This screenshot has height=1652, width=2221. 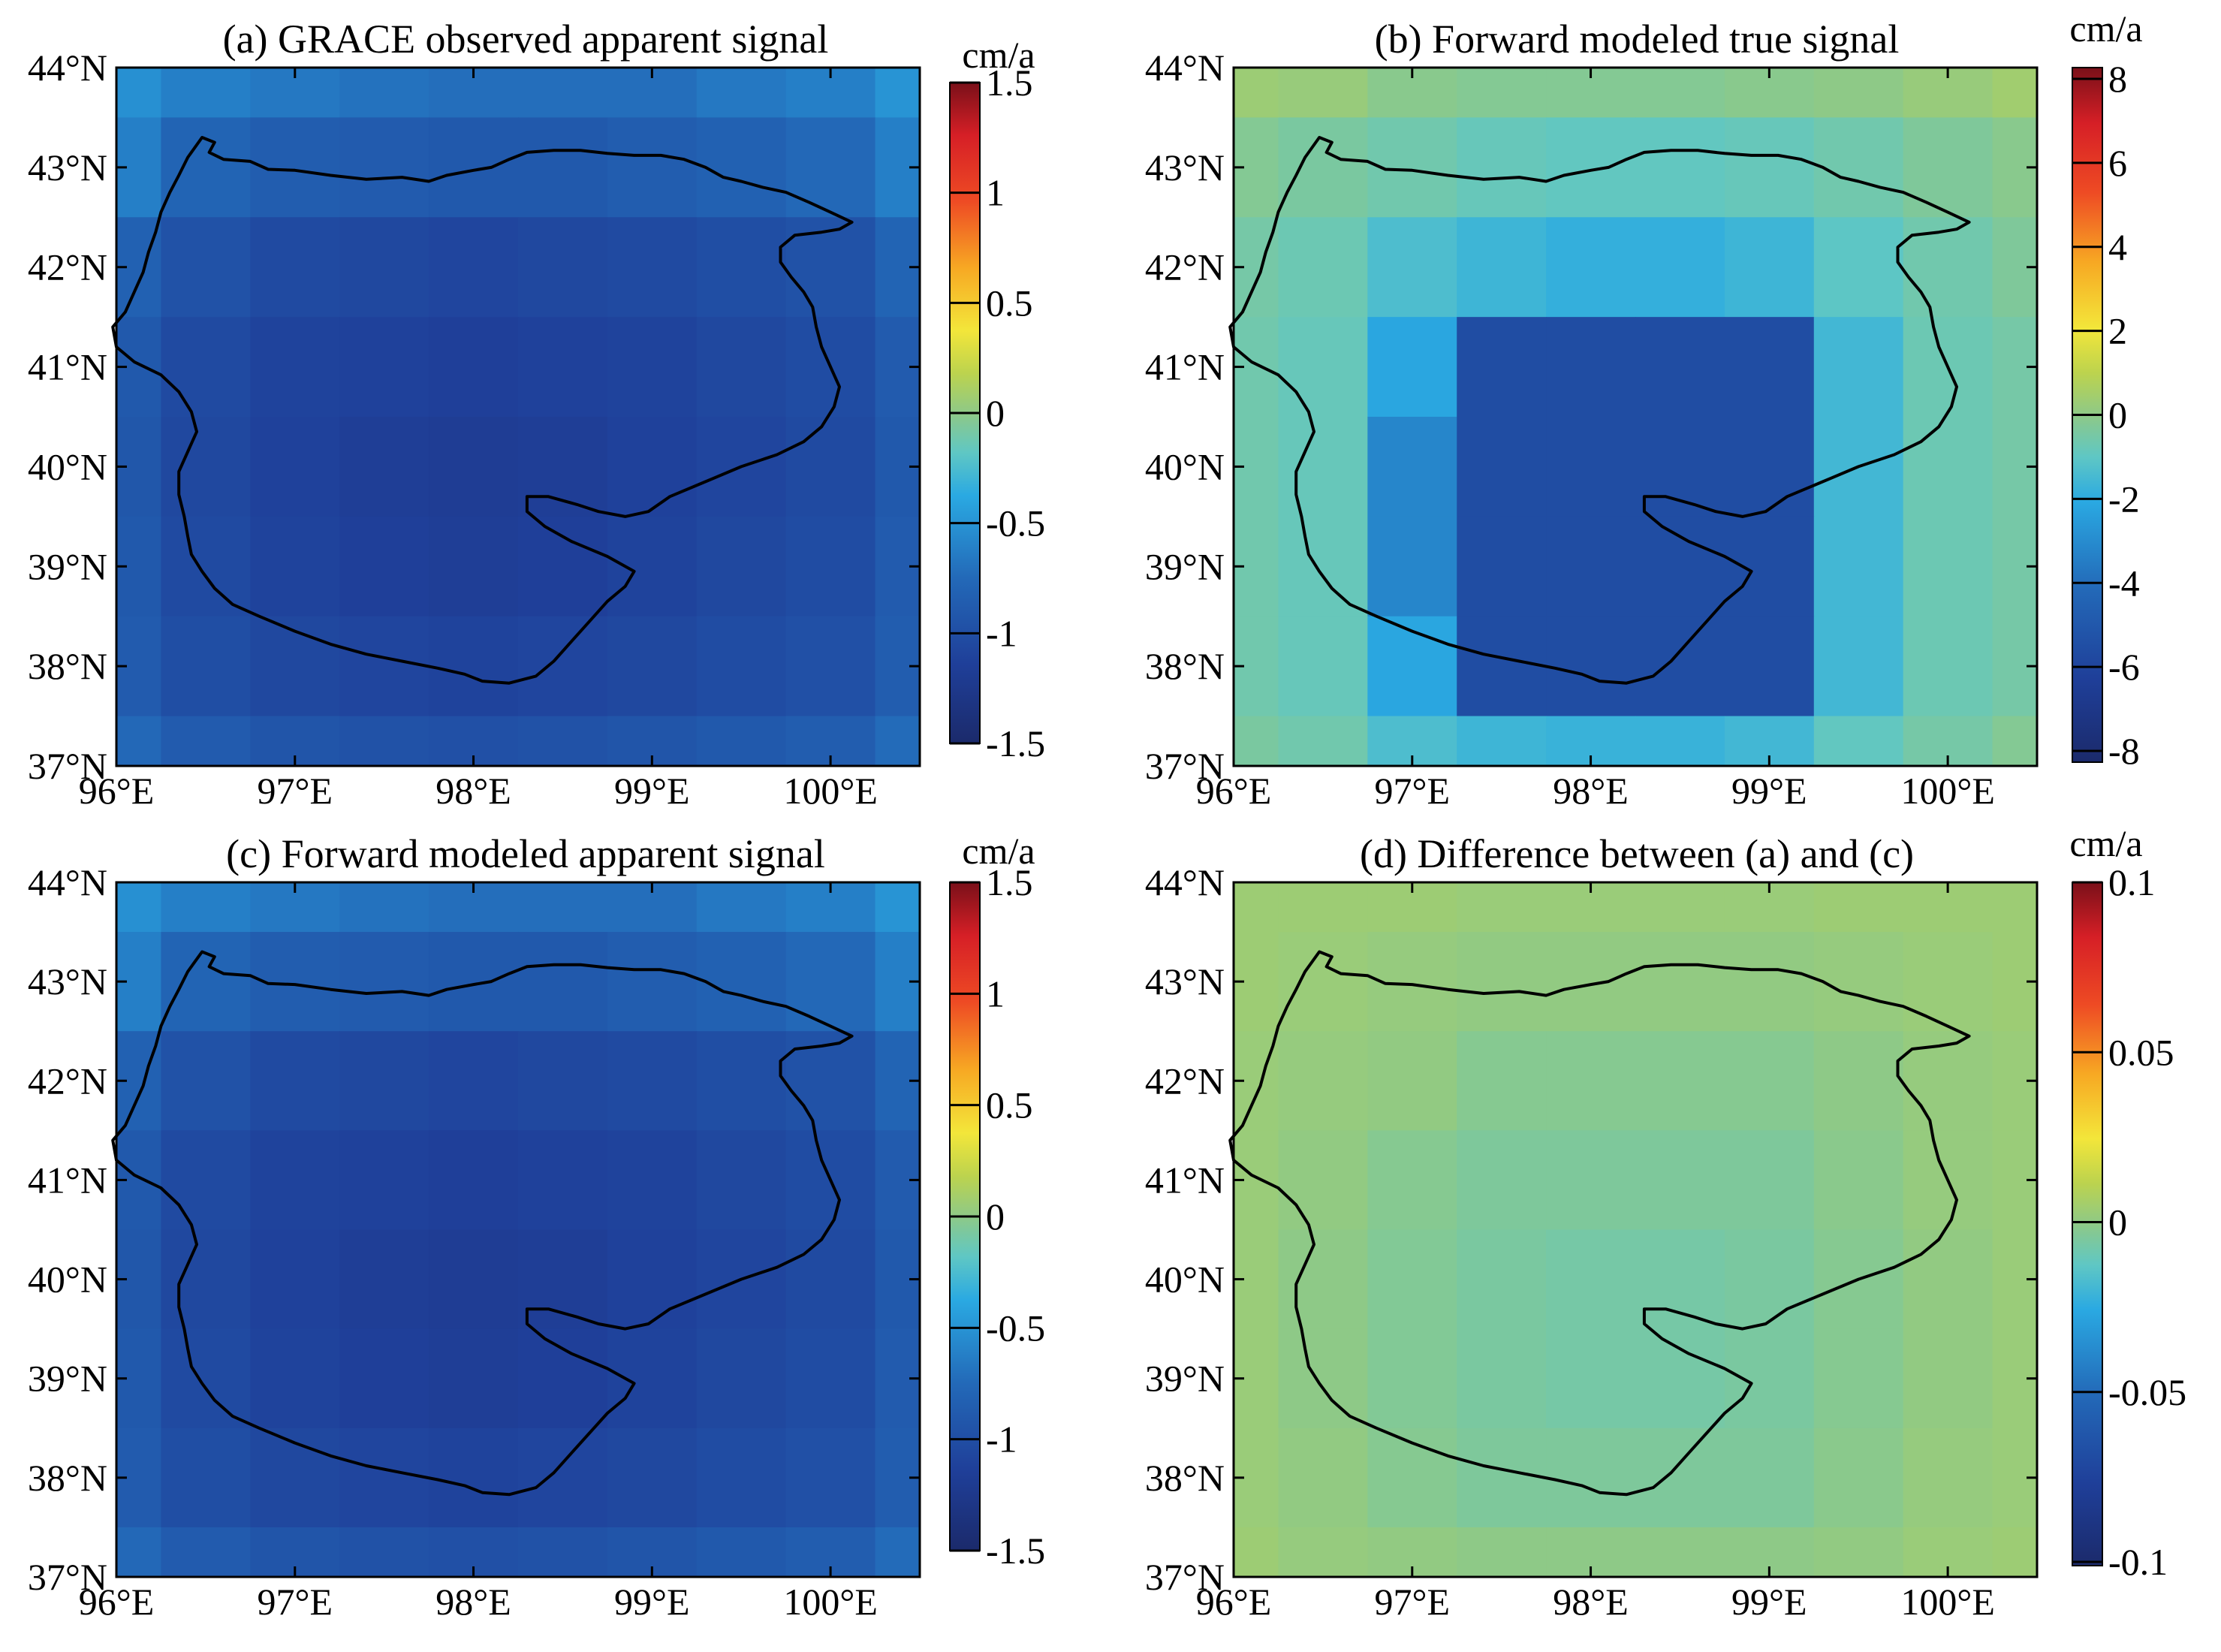 What do you see at coordinates (2117, 163) in the screenshot?
I see `colorbar-tick-label: 6` at bounding box center [2117, 163].